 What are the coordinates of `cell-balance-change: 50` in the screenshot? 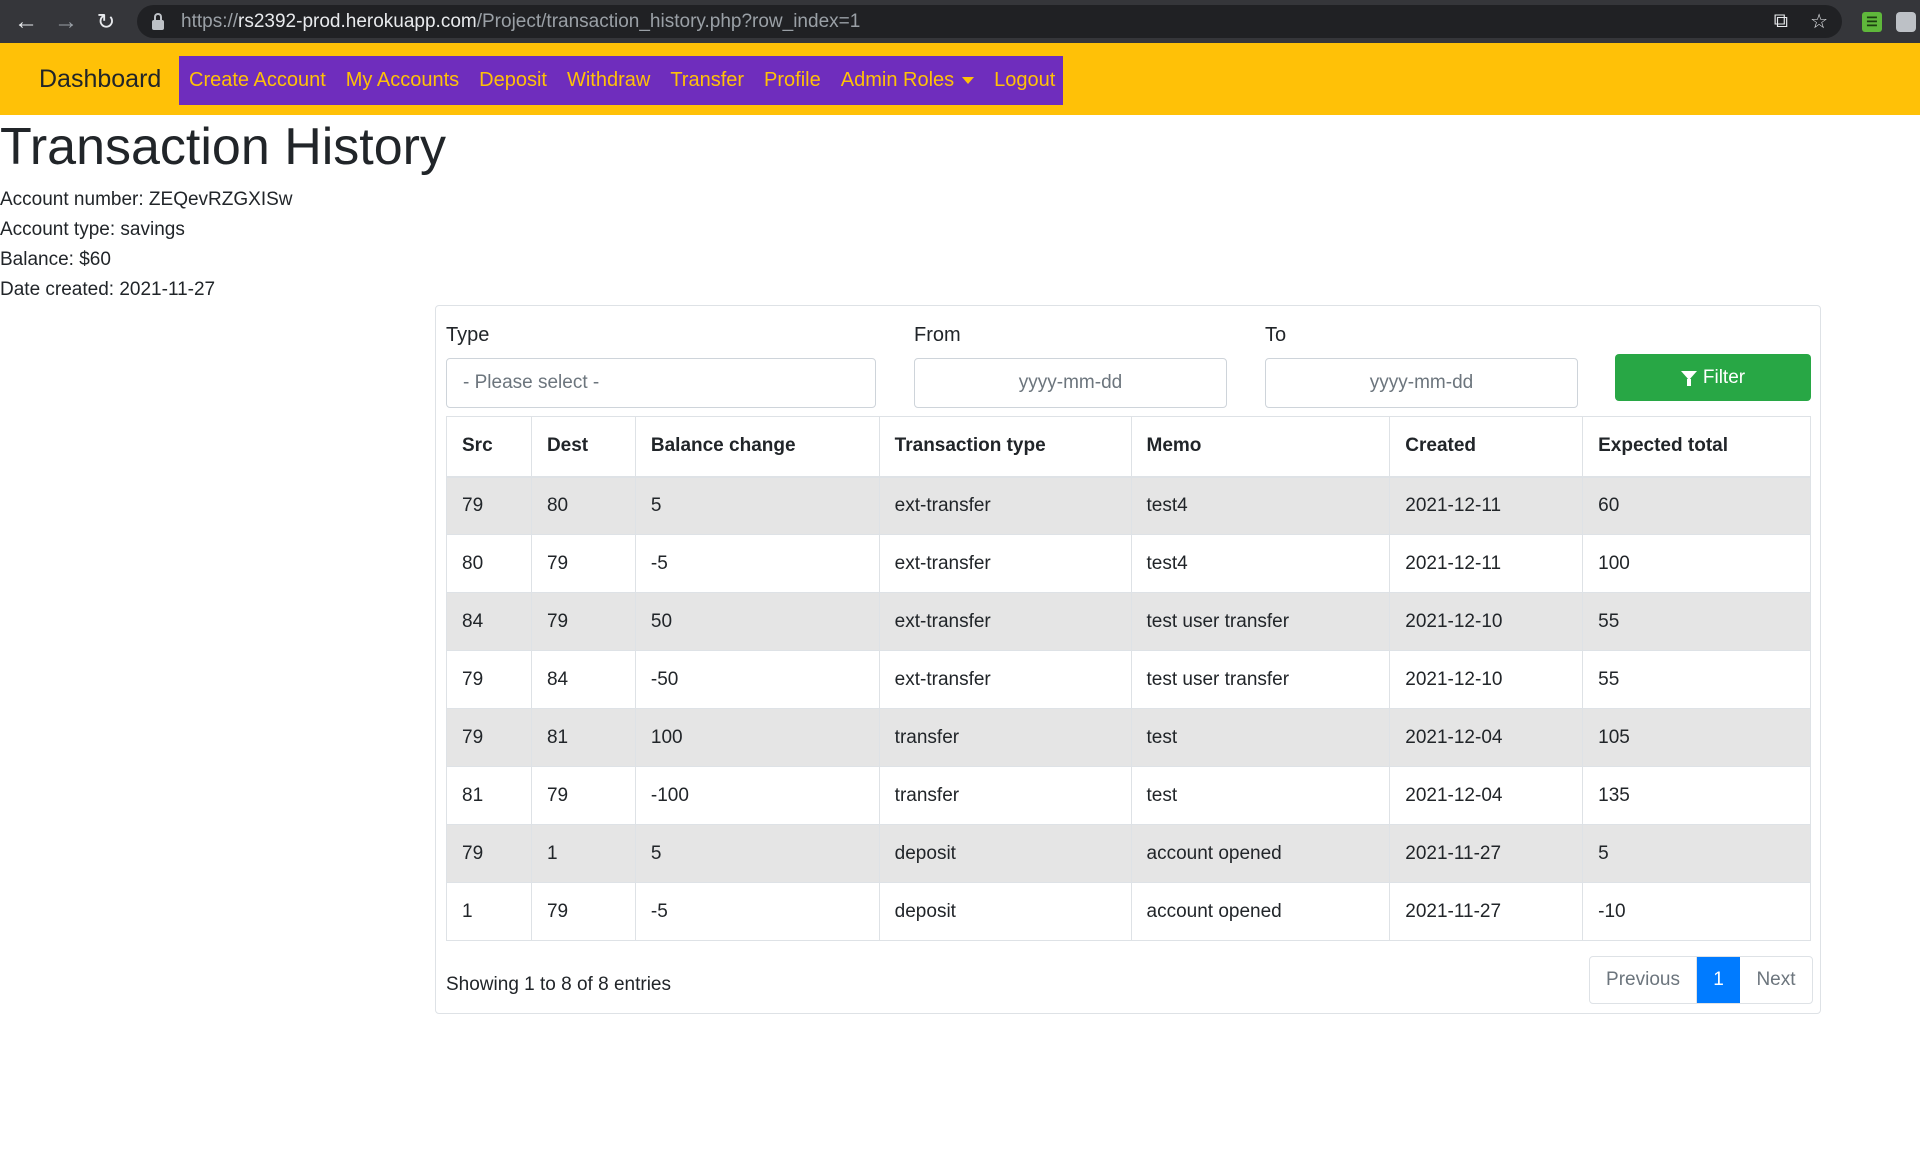 It's located at (757, 621).